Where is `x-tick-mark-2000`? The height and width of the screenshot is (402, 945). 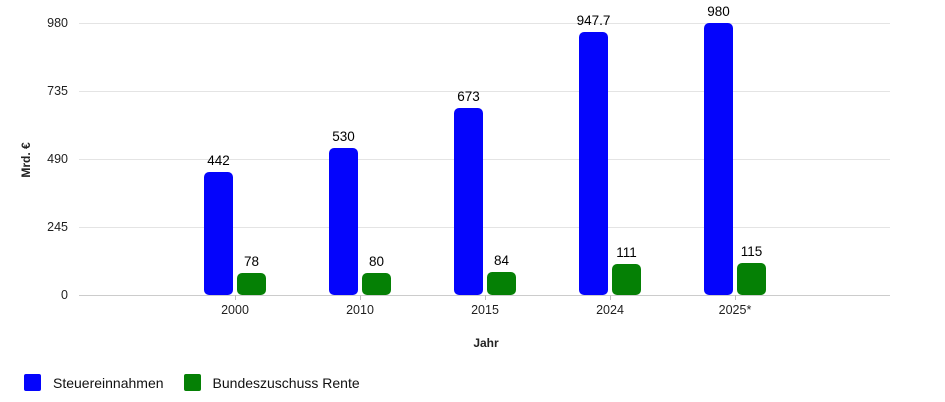 x-tick-mark-2000 is located at coordinates (235, 297).